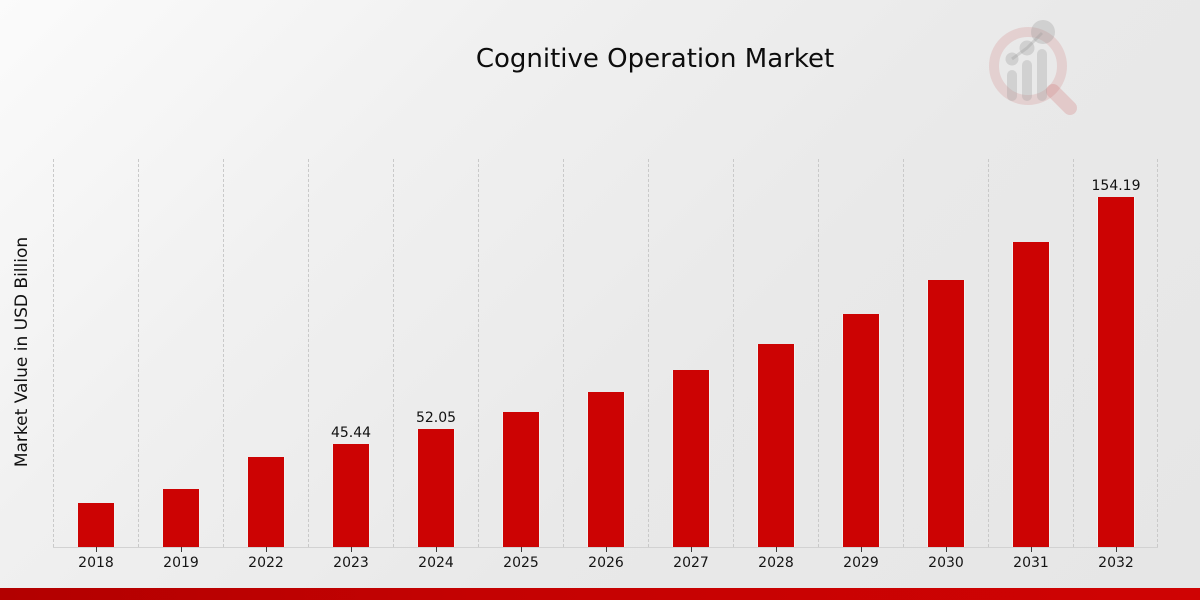 The height and width of the screenshot is (600, 1200). I want to click on bar-2025, so click(521, 479).